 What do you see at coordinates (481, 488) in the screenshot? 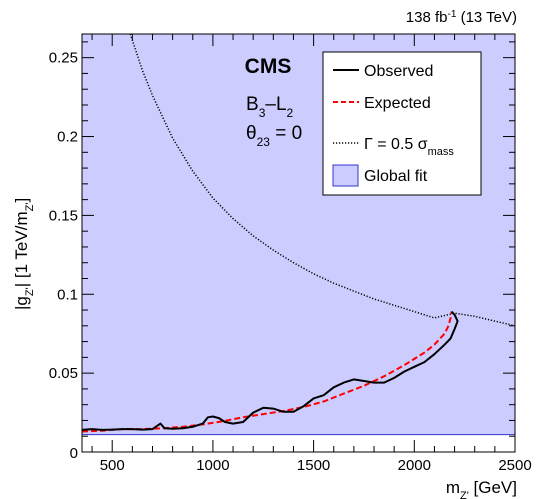
I see `x-axis-title: mZ' [GeV]` at bounding box center [481, 488].